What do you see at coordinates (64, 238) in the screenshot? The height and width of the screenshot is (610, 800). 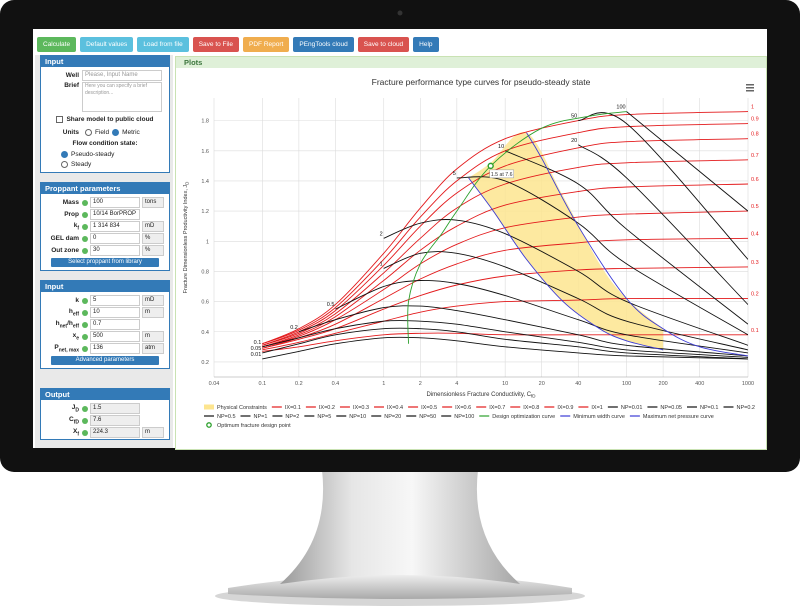 I see `label-text: GEL dam` at bounding box center [64, 238].